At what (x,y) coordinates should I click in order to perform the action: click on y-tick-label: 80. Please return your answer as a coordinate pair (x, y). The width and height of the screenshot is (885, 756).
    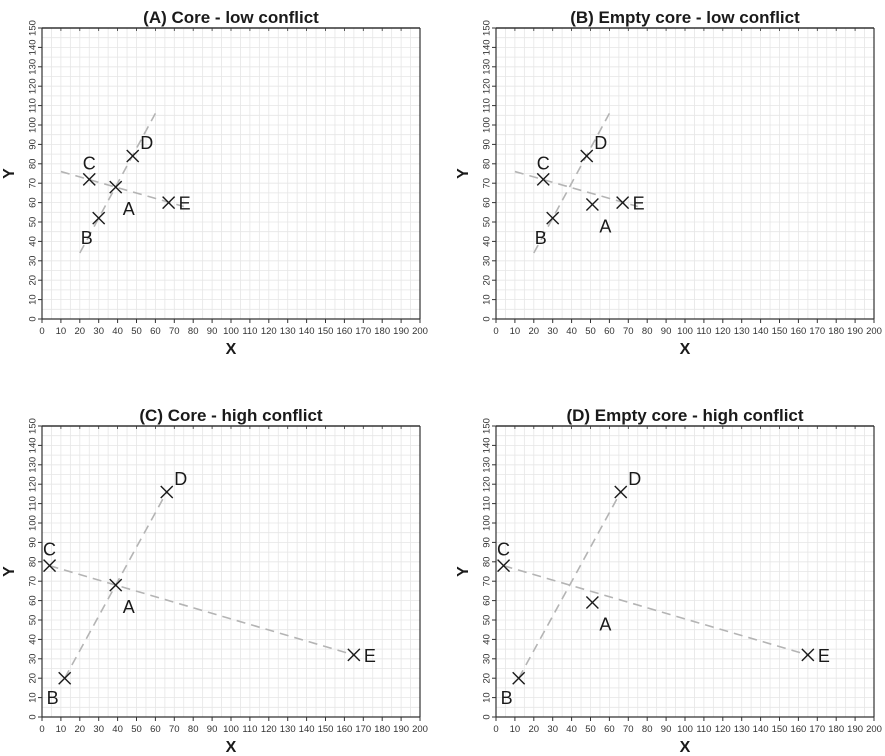
    Looking at the image, I should click on (487, 164).